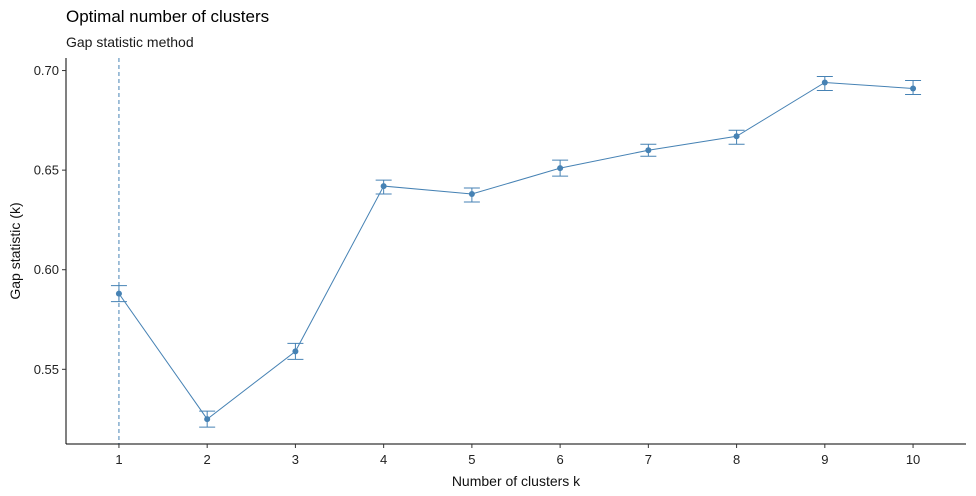 The image size is (976, 496). What do you see at coordinates (383, 459) in the screenshot?
I see `x-tick-label: 4` at bounding box center [383, 459].